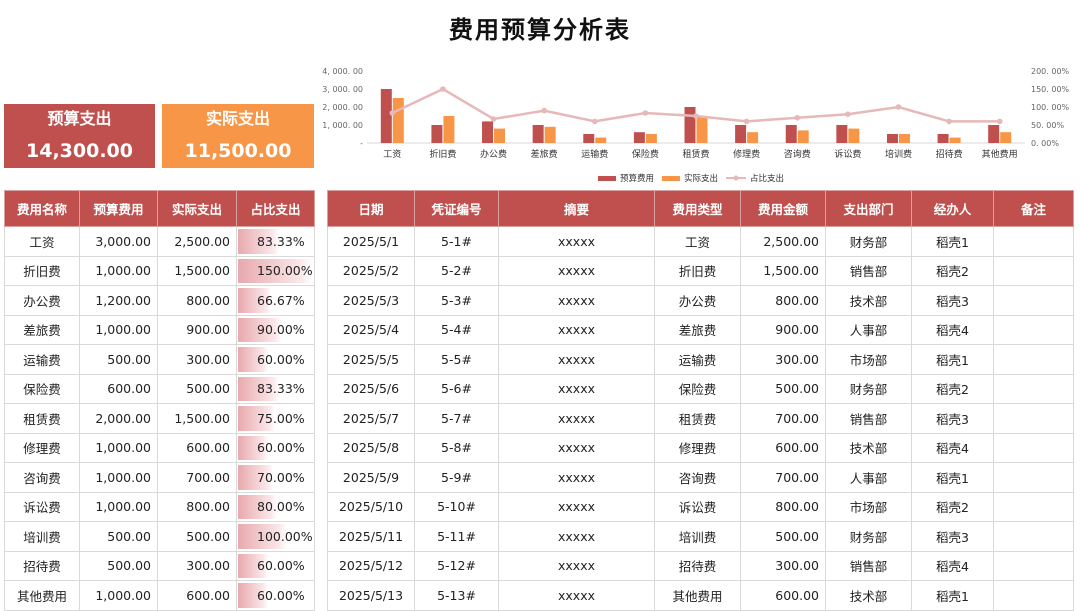  I want to click on cell-dept: 财务部, so click(868, 388).